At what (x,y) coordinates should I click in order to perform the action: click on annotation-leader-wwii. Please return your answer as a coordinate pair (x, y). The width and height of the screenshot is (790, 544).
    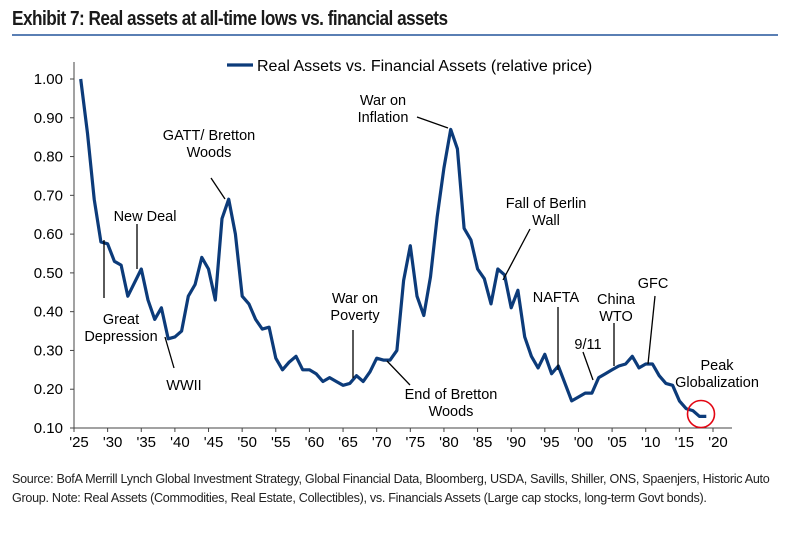
    Looking at the image, I should click on (169, 352).